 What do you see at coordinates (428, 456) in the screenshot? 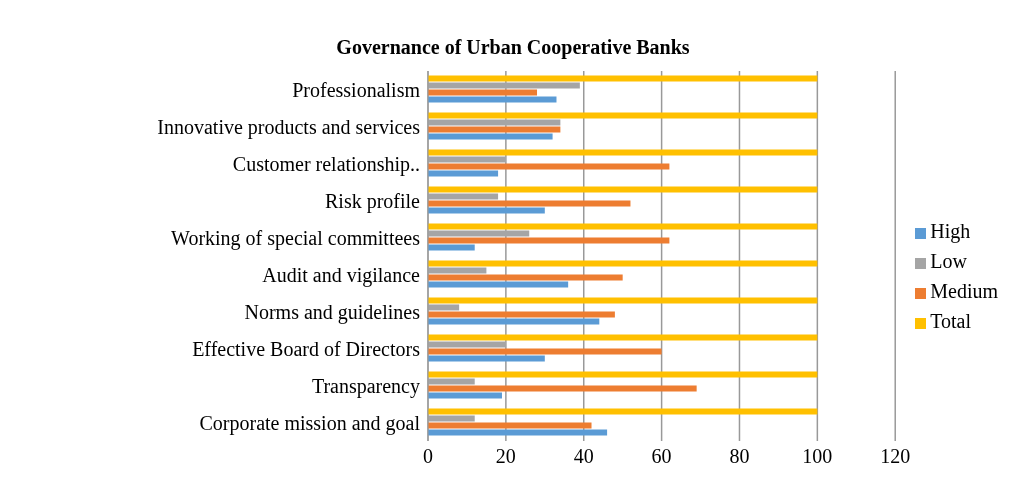
I see `x-tick-label: 0` at bounding box center [428, 456].